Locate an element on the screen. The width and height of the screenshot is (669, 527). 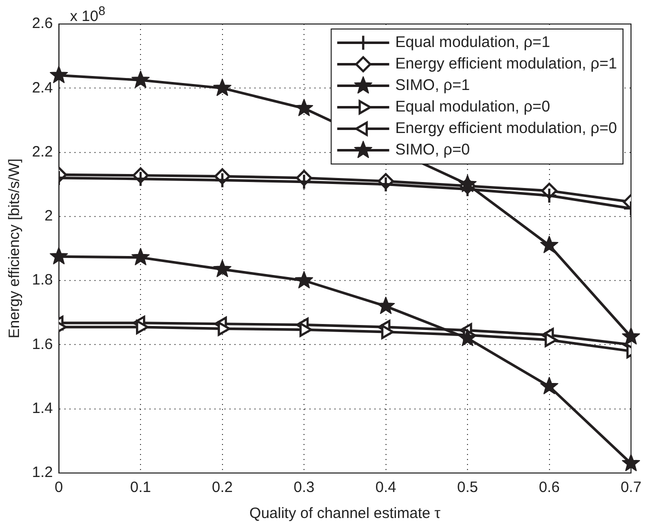
legend-label: Equal modulation, ρ=1 is located at coordinates (472, 43).